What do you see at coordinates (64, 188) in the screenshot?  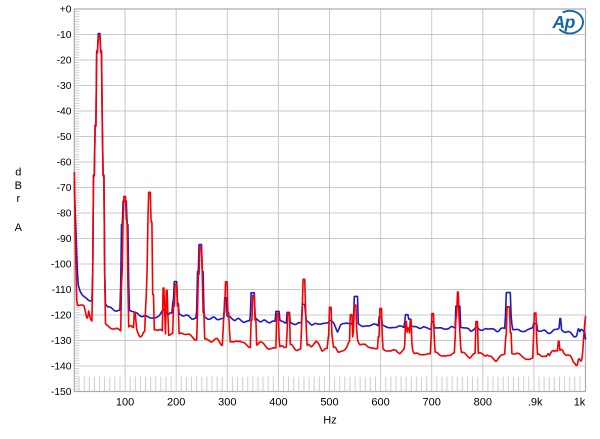 I see `svg-text: -70` at bounding box center [64, 188].